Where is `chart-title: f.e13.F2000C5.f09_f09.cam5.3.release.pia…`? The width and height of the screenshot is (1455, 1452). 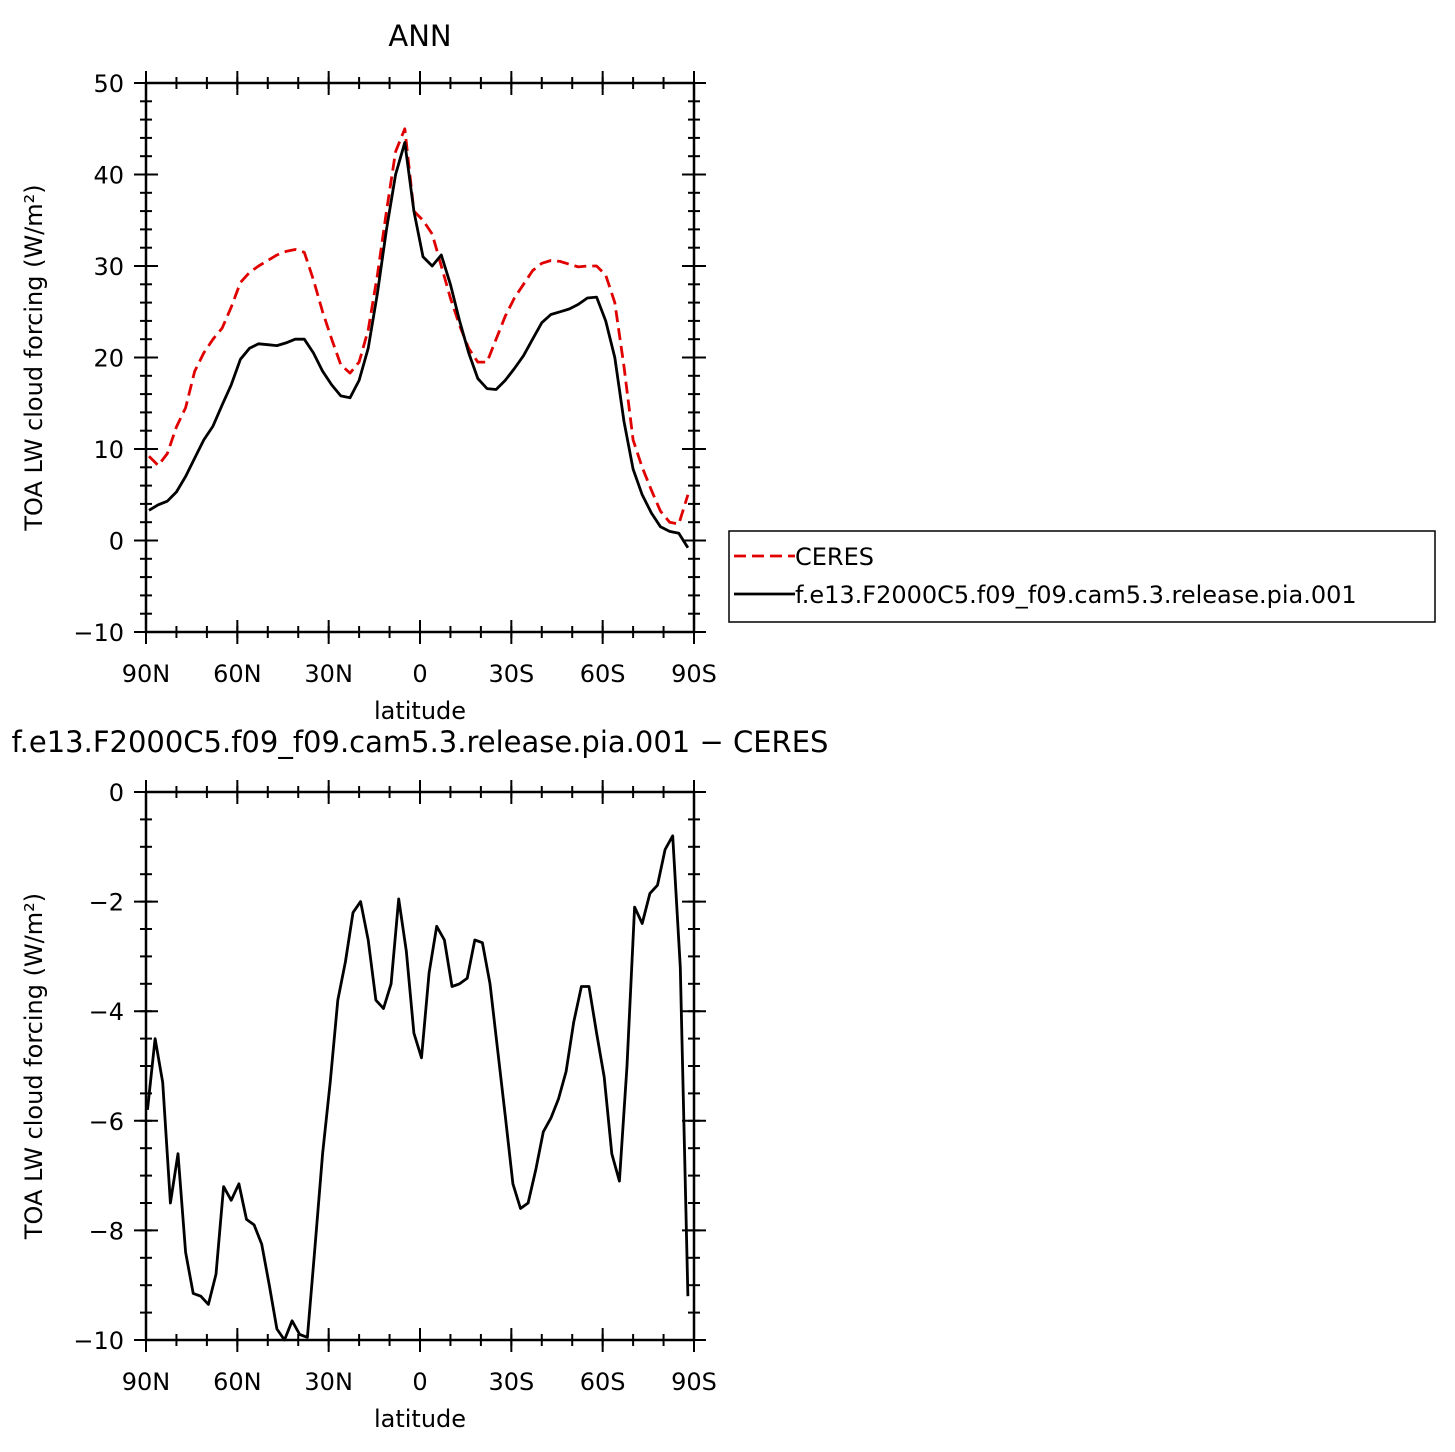 chart-title: f.e13.F2000C5.f09_f09.cam5.3.release.pia… is located at coordinates (420, 742).